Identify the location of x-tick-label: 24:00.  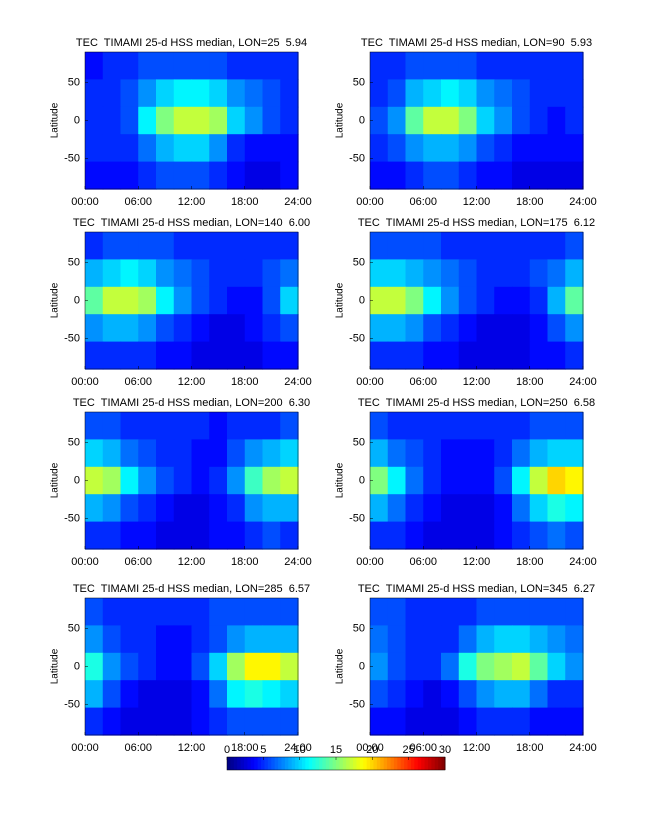
(298, 202).